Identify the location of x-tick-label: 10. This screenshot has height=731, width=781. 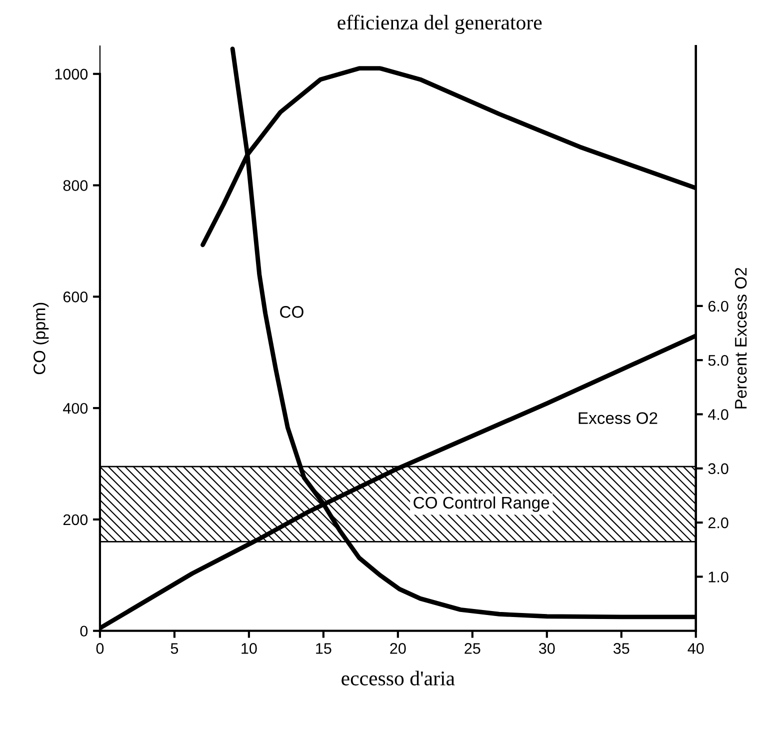
(249, 648).